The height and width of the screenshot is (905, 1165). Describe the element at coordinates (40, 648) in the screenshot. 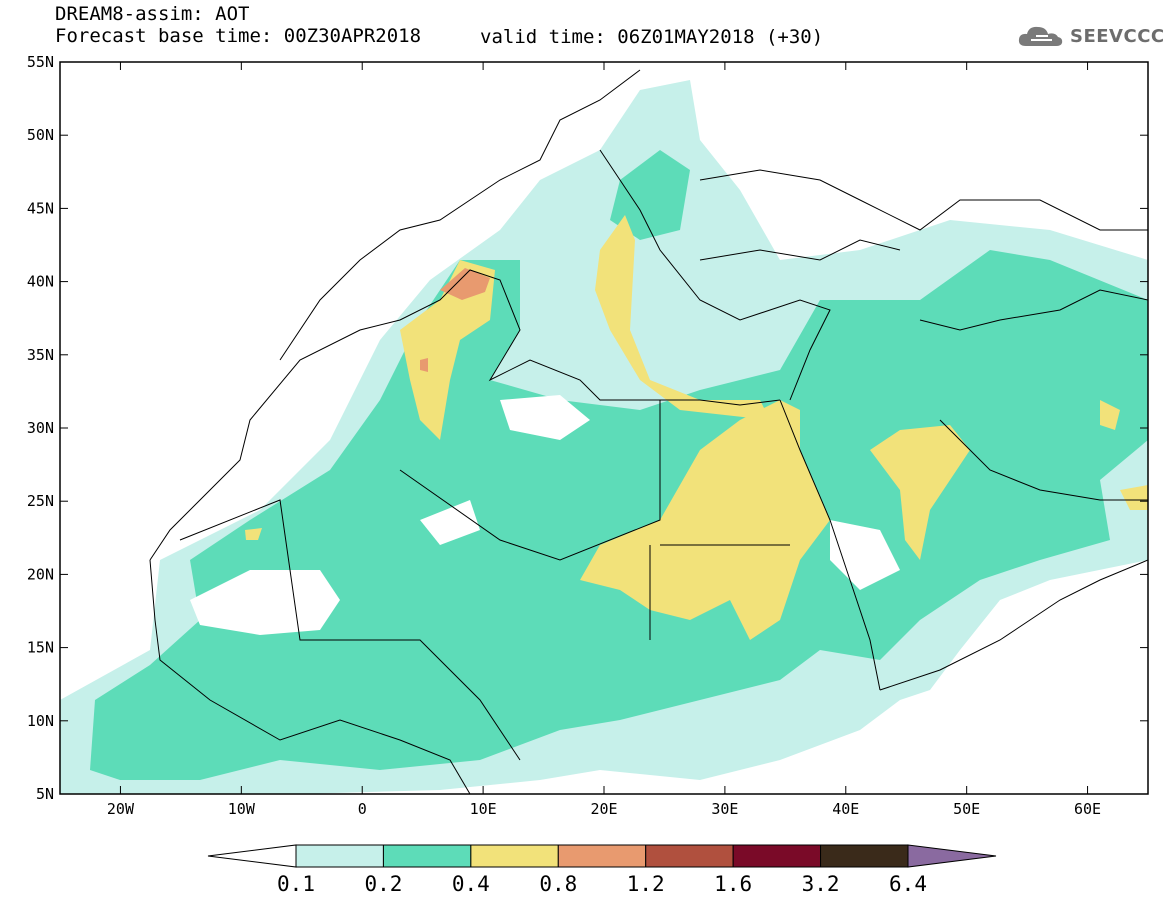

I see `lat-tick-label: 15N` at that location.